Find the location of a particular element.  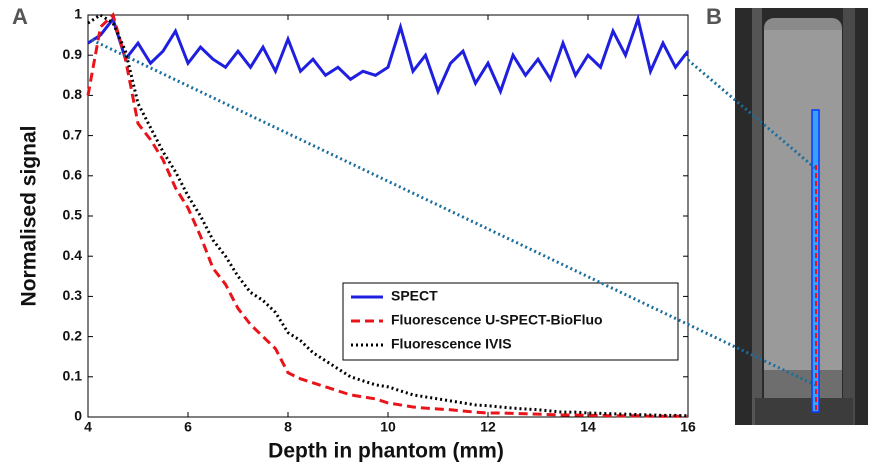

y-axis-label: Normalised signal is located at coordinates (29, 216).